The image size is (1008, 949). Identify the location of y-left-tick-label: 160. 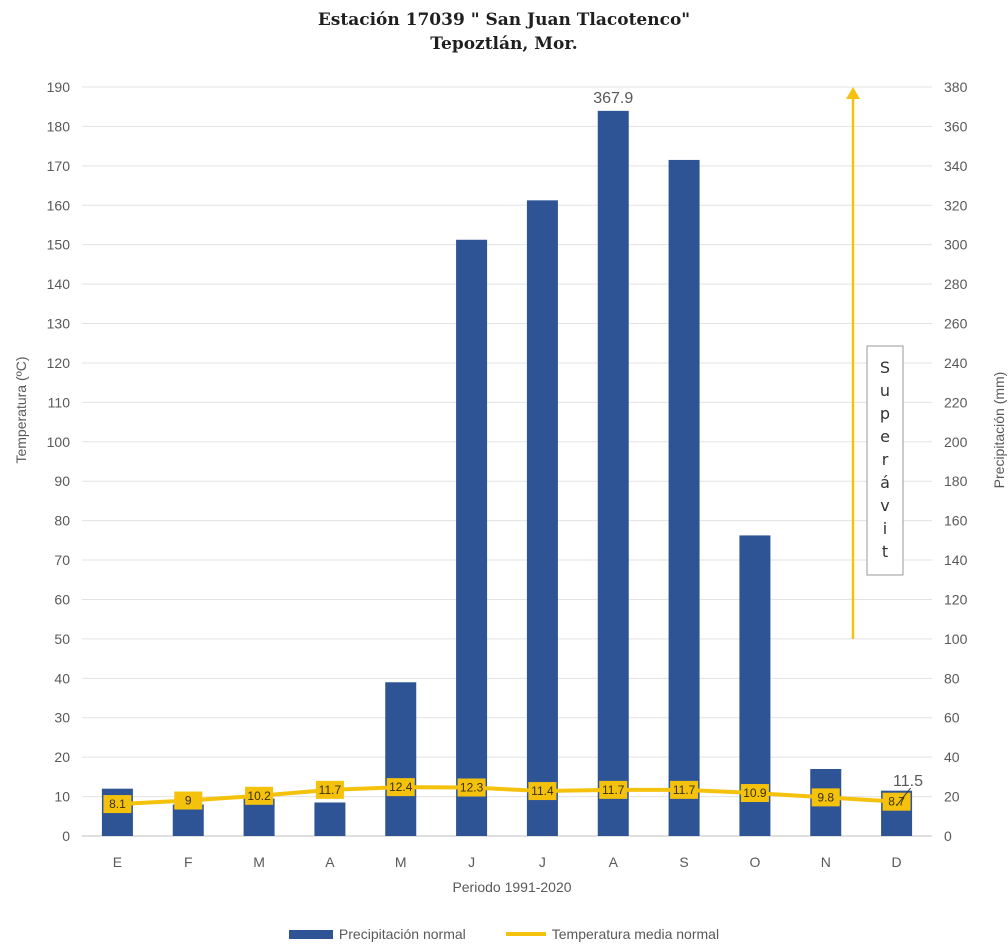
(59, 205).